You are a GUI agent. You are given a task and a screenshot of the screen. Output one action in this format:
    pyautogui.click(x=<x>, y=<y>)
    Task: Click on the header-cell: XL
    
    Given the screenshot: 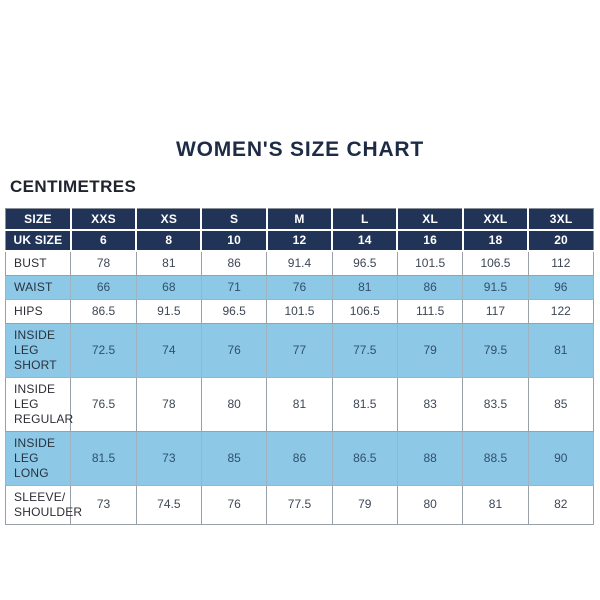 What is the action you would take?
    pyautogui.click(x=430, y=219)
    